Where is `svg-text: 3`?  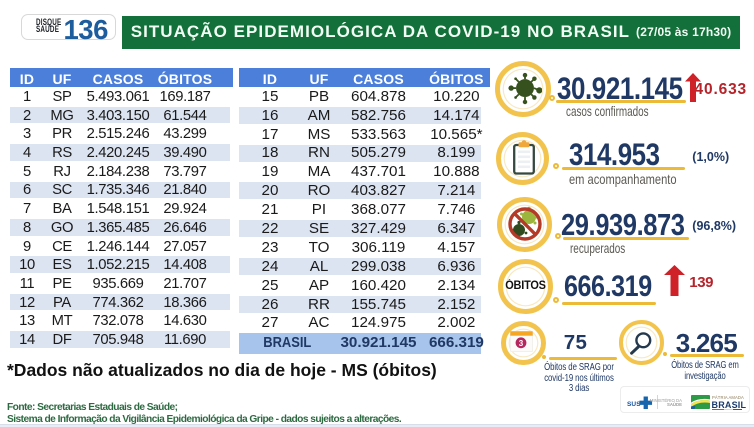
svg-text: 3 is located at coordinates (520, 343).